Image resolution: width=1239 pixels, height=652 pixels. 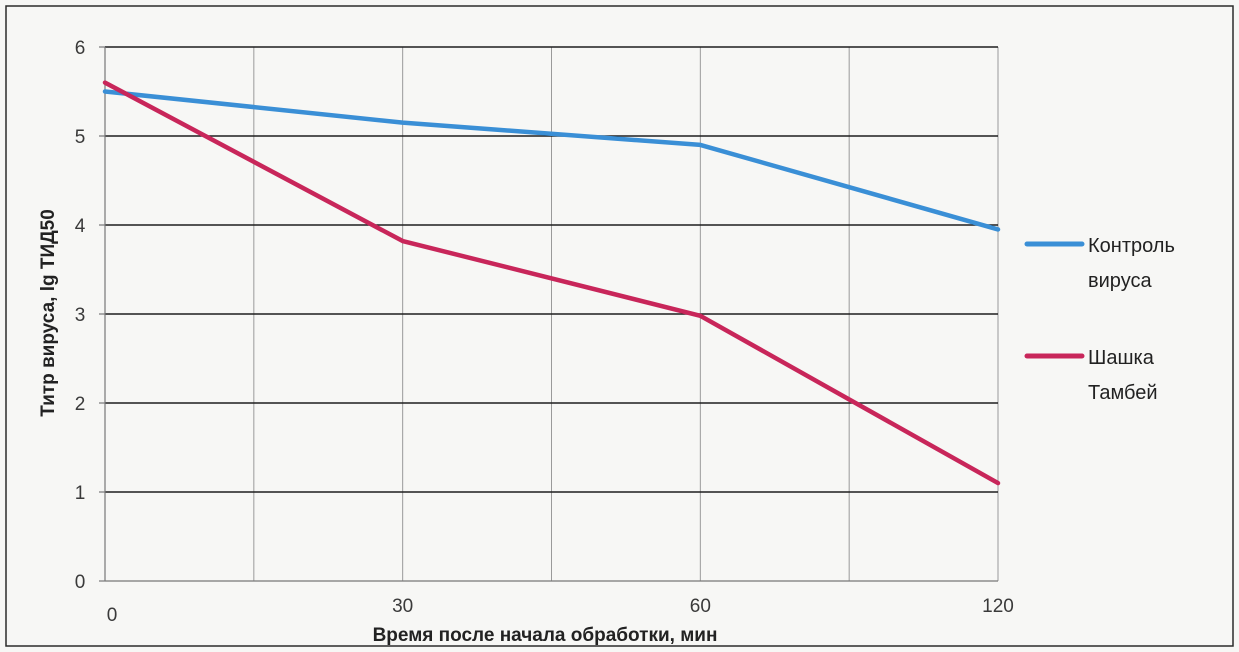 What do you see at coordinates (112, 615) in the screenshot?
I see `x-tick-label: 0` at bounding box center [112, 615].